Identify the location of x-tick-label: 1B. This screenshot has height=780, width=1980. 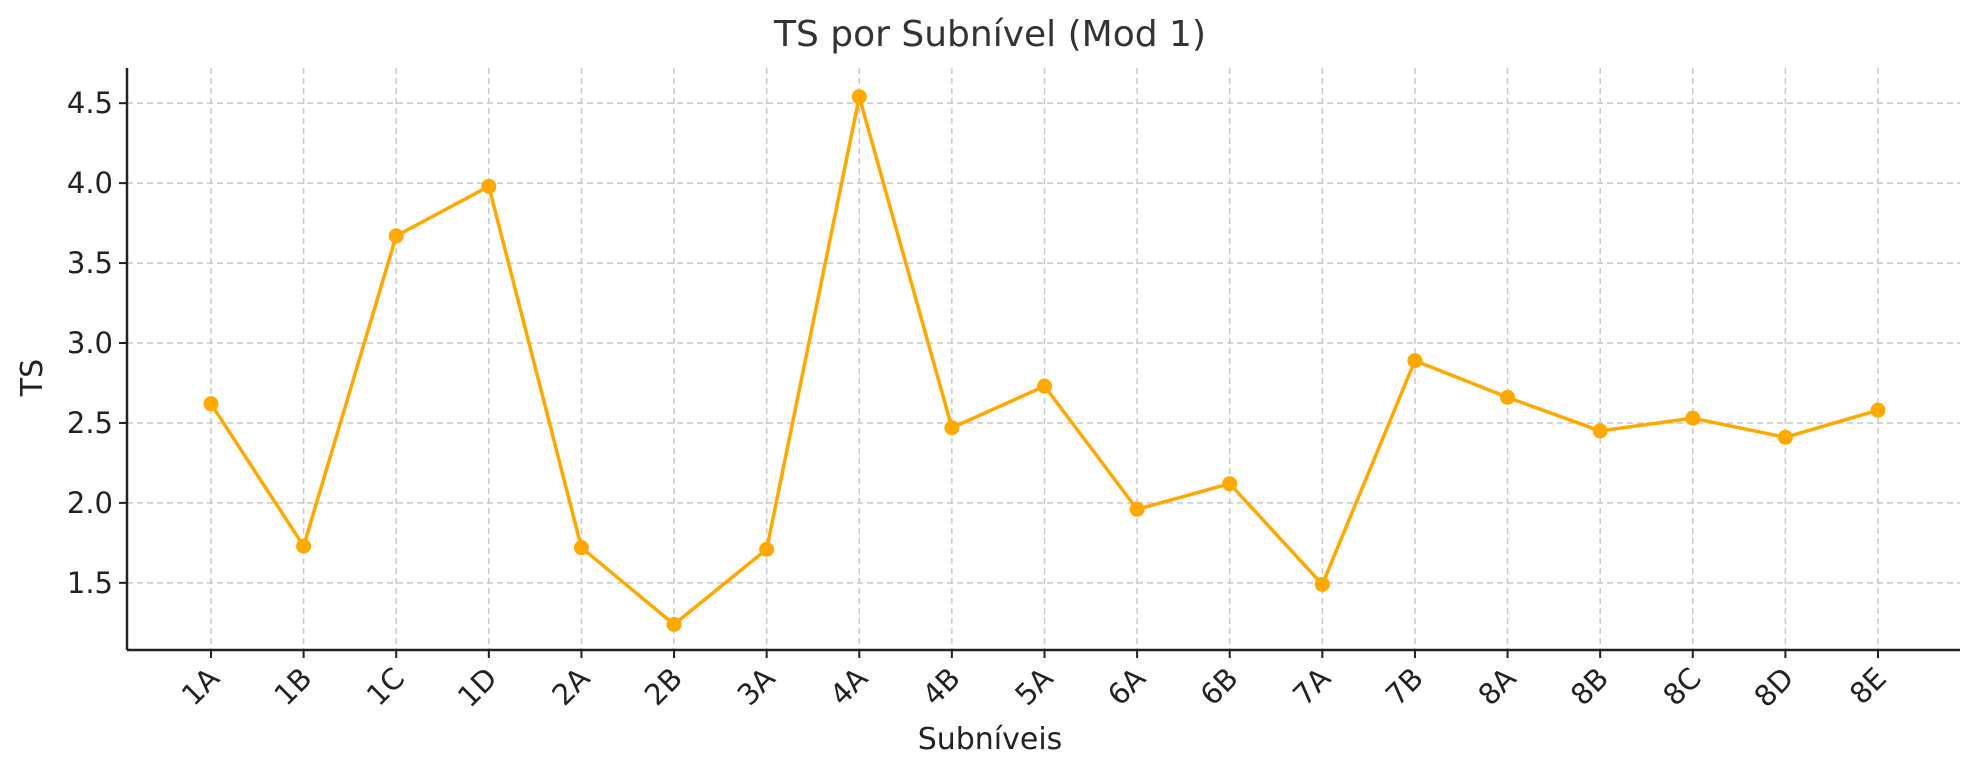
(292, 686).